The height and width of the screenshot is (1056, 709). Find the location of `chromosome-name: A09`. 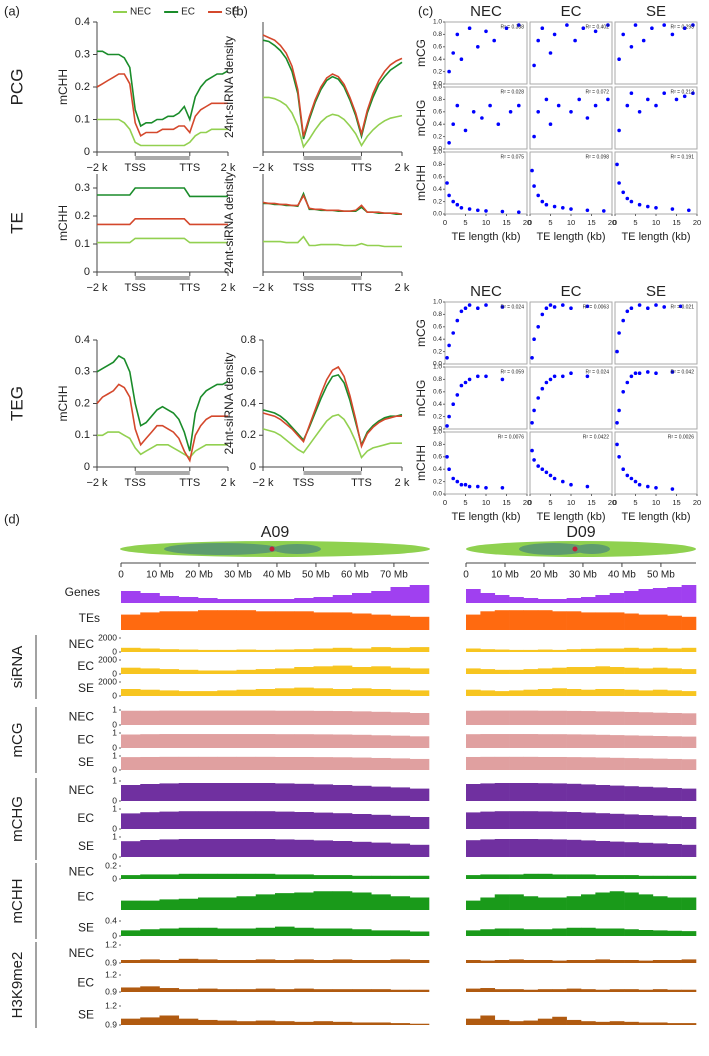

chromosome-name: A09 is located at coordinates (275, 532).